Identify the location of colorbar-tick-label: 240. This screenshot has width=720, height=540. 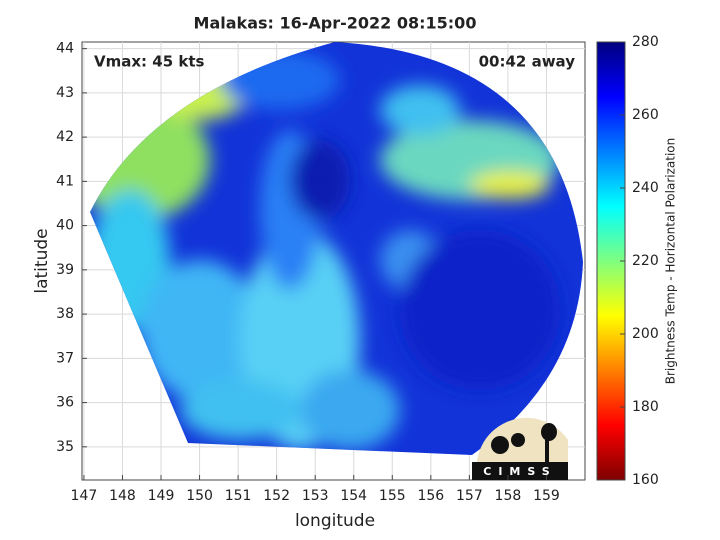
(645, 188).